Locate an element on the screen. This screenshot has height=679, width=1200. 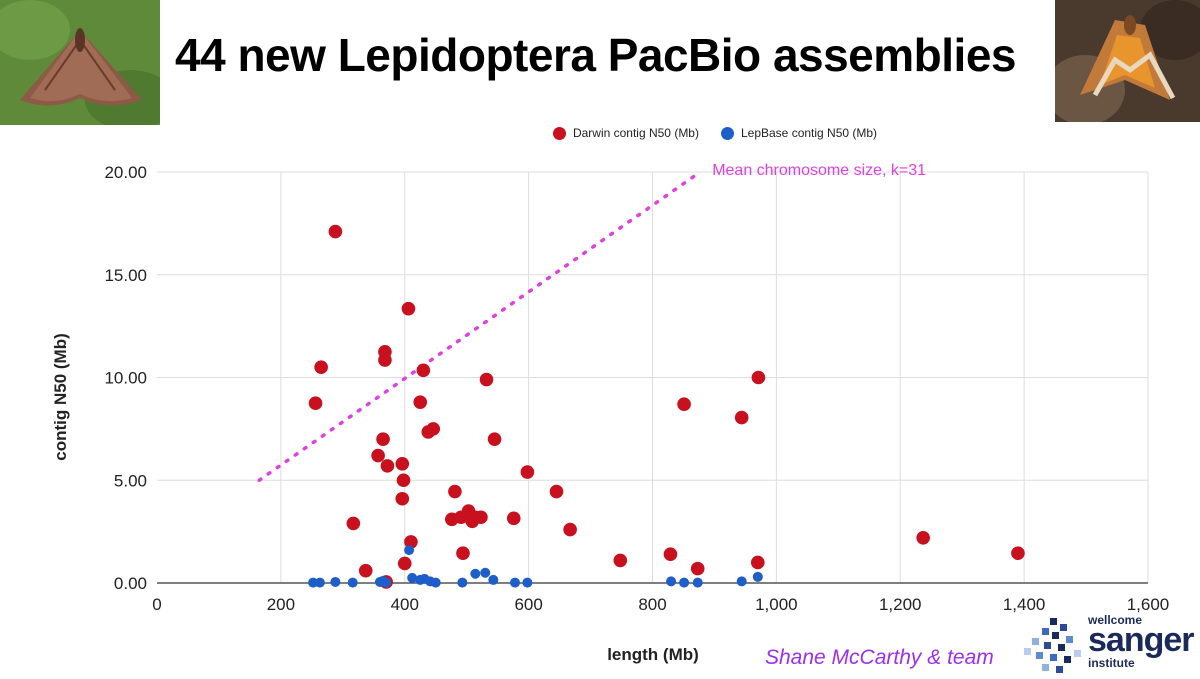
x-tick-label: 0 is located at coordinates (156, 604).